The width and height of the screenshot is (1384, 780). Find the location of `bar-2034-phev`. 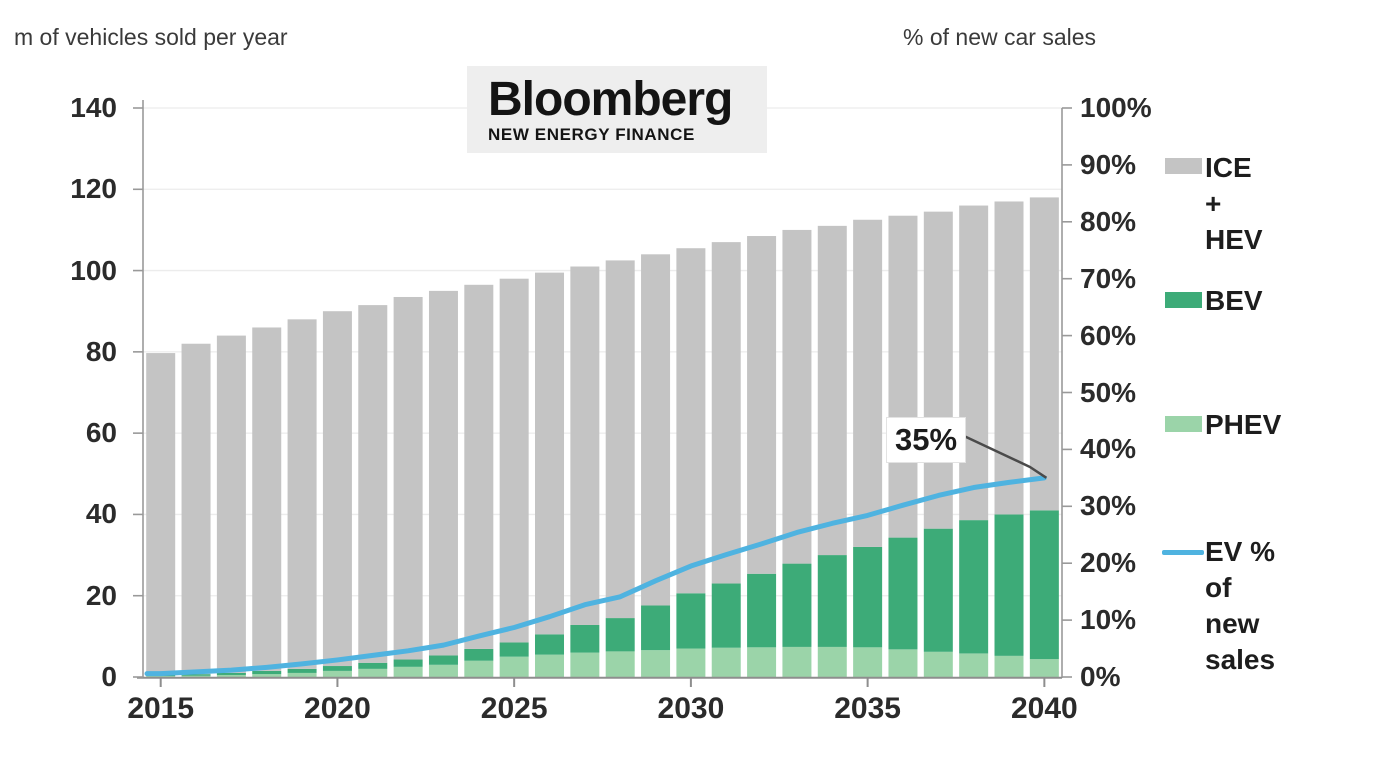

bar-2034-phev is located at coordinates (832, 661).